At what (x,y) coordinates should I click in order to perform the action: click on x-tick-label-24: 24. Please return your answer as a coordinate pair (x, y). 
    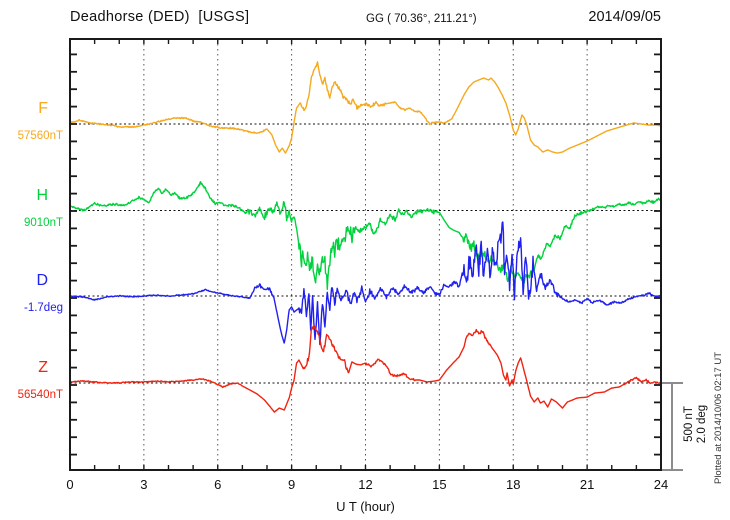
    Looking at the image, I should click on (661, 484).